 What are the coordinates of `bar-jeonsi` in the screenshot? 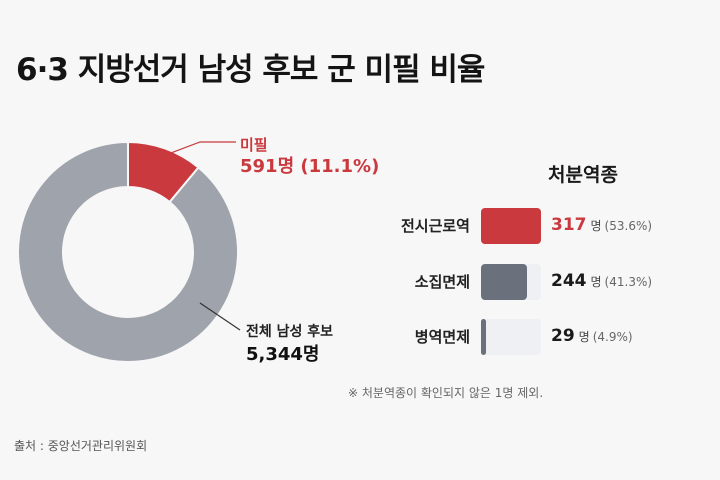 It's located at (511, 226).